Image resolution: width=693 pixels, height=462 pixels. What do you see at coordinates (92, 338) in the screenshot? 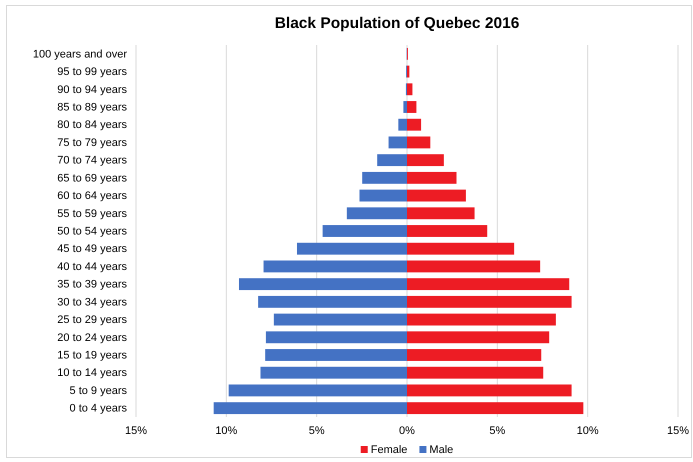
I see `y-tick-label: 20 to 24 years` at bounding box center [92, 338].